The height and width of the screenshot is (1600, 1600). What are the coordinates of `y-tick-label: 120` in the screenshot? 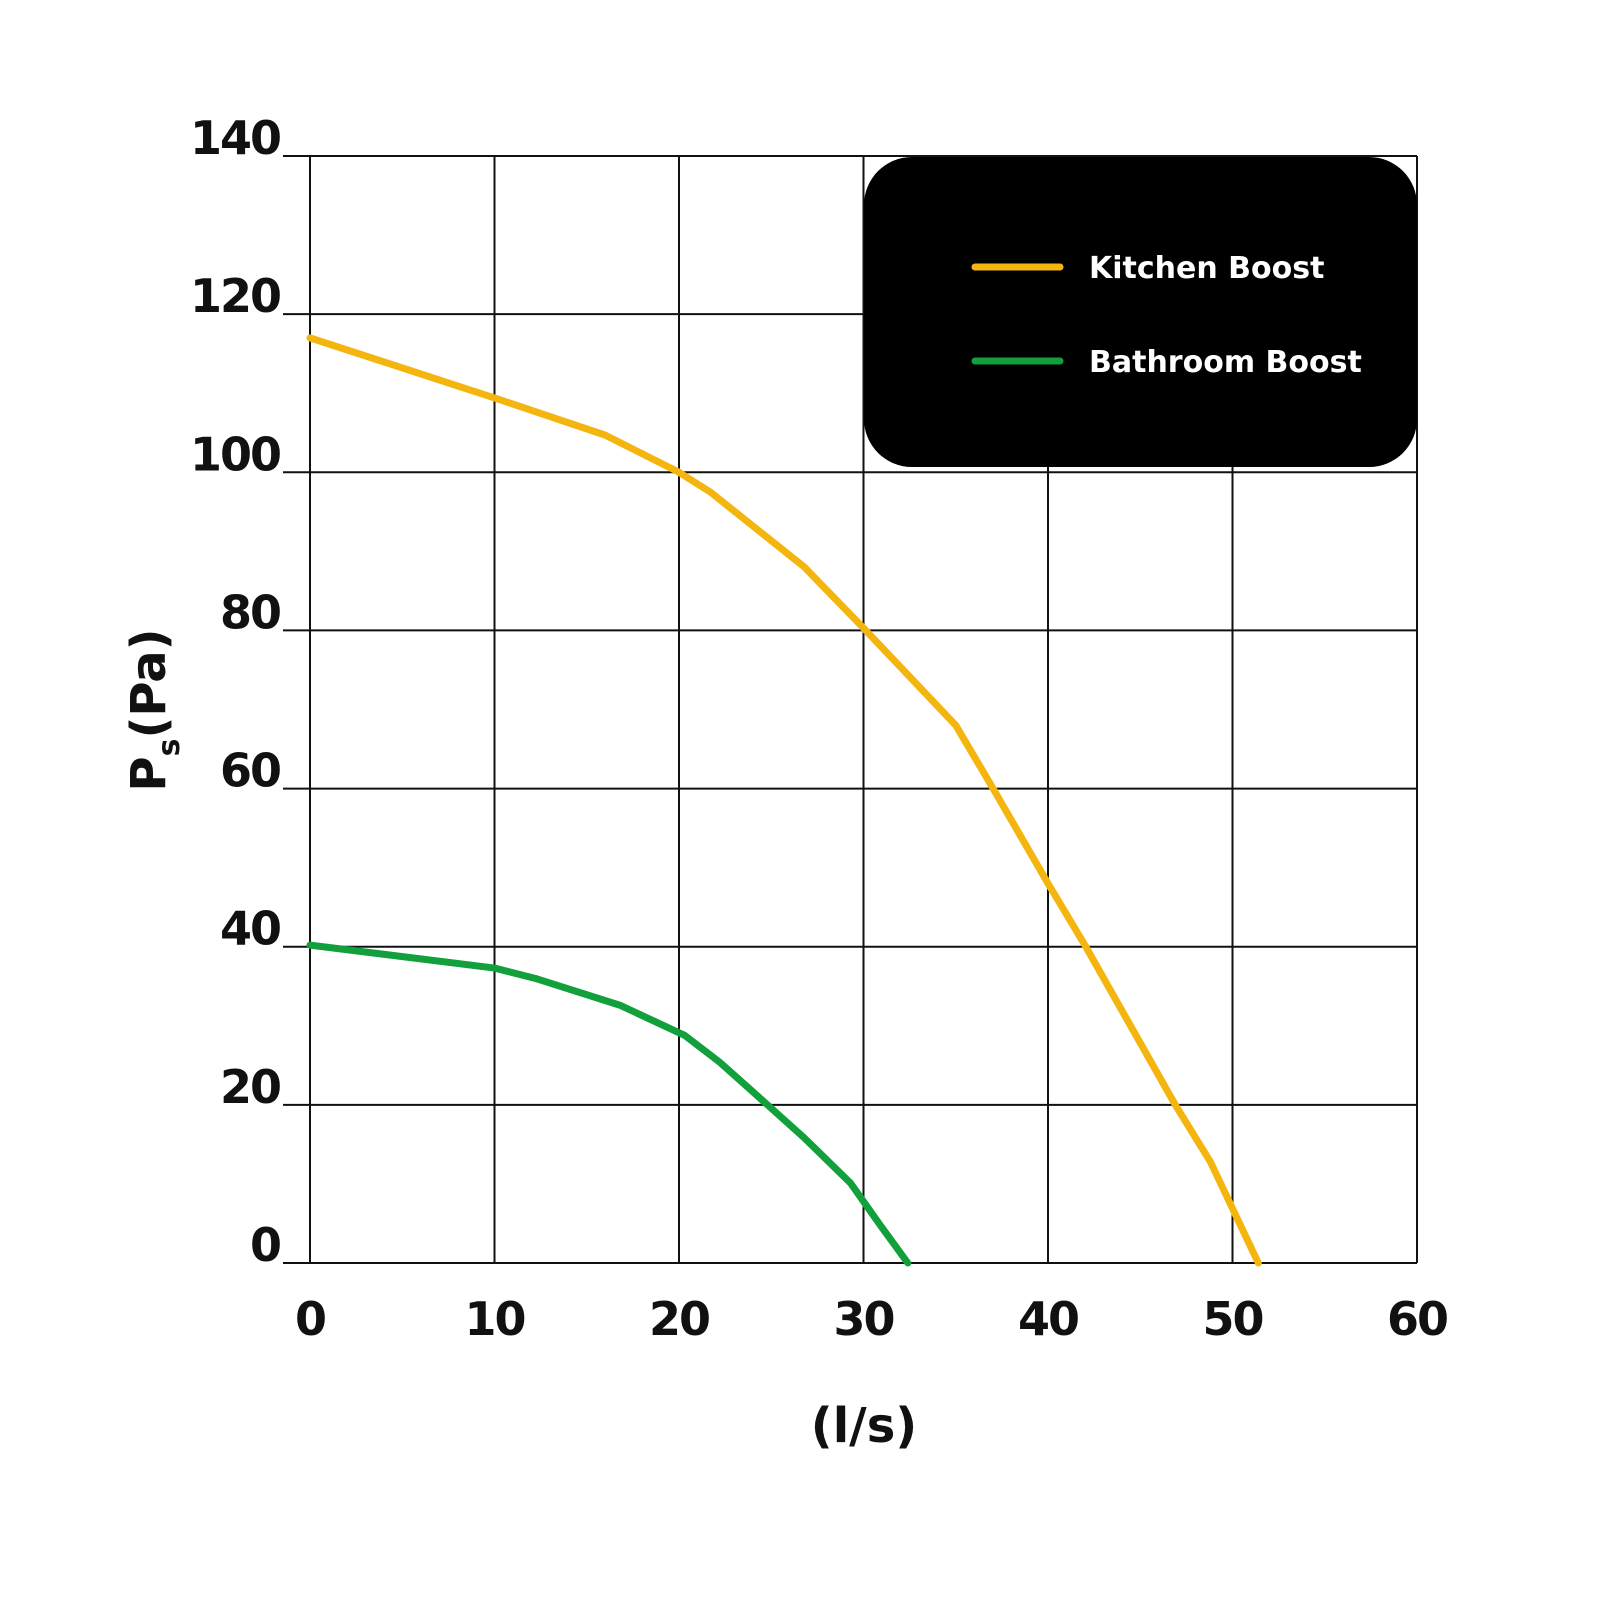 It's located at (235, 296).